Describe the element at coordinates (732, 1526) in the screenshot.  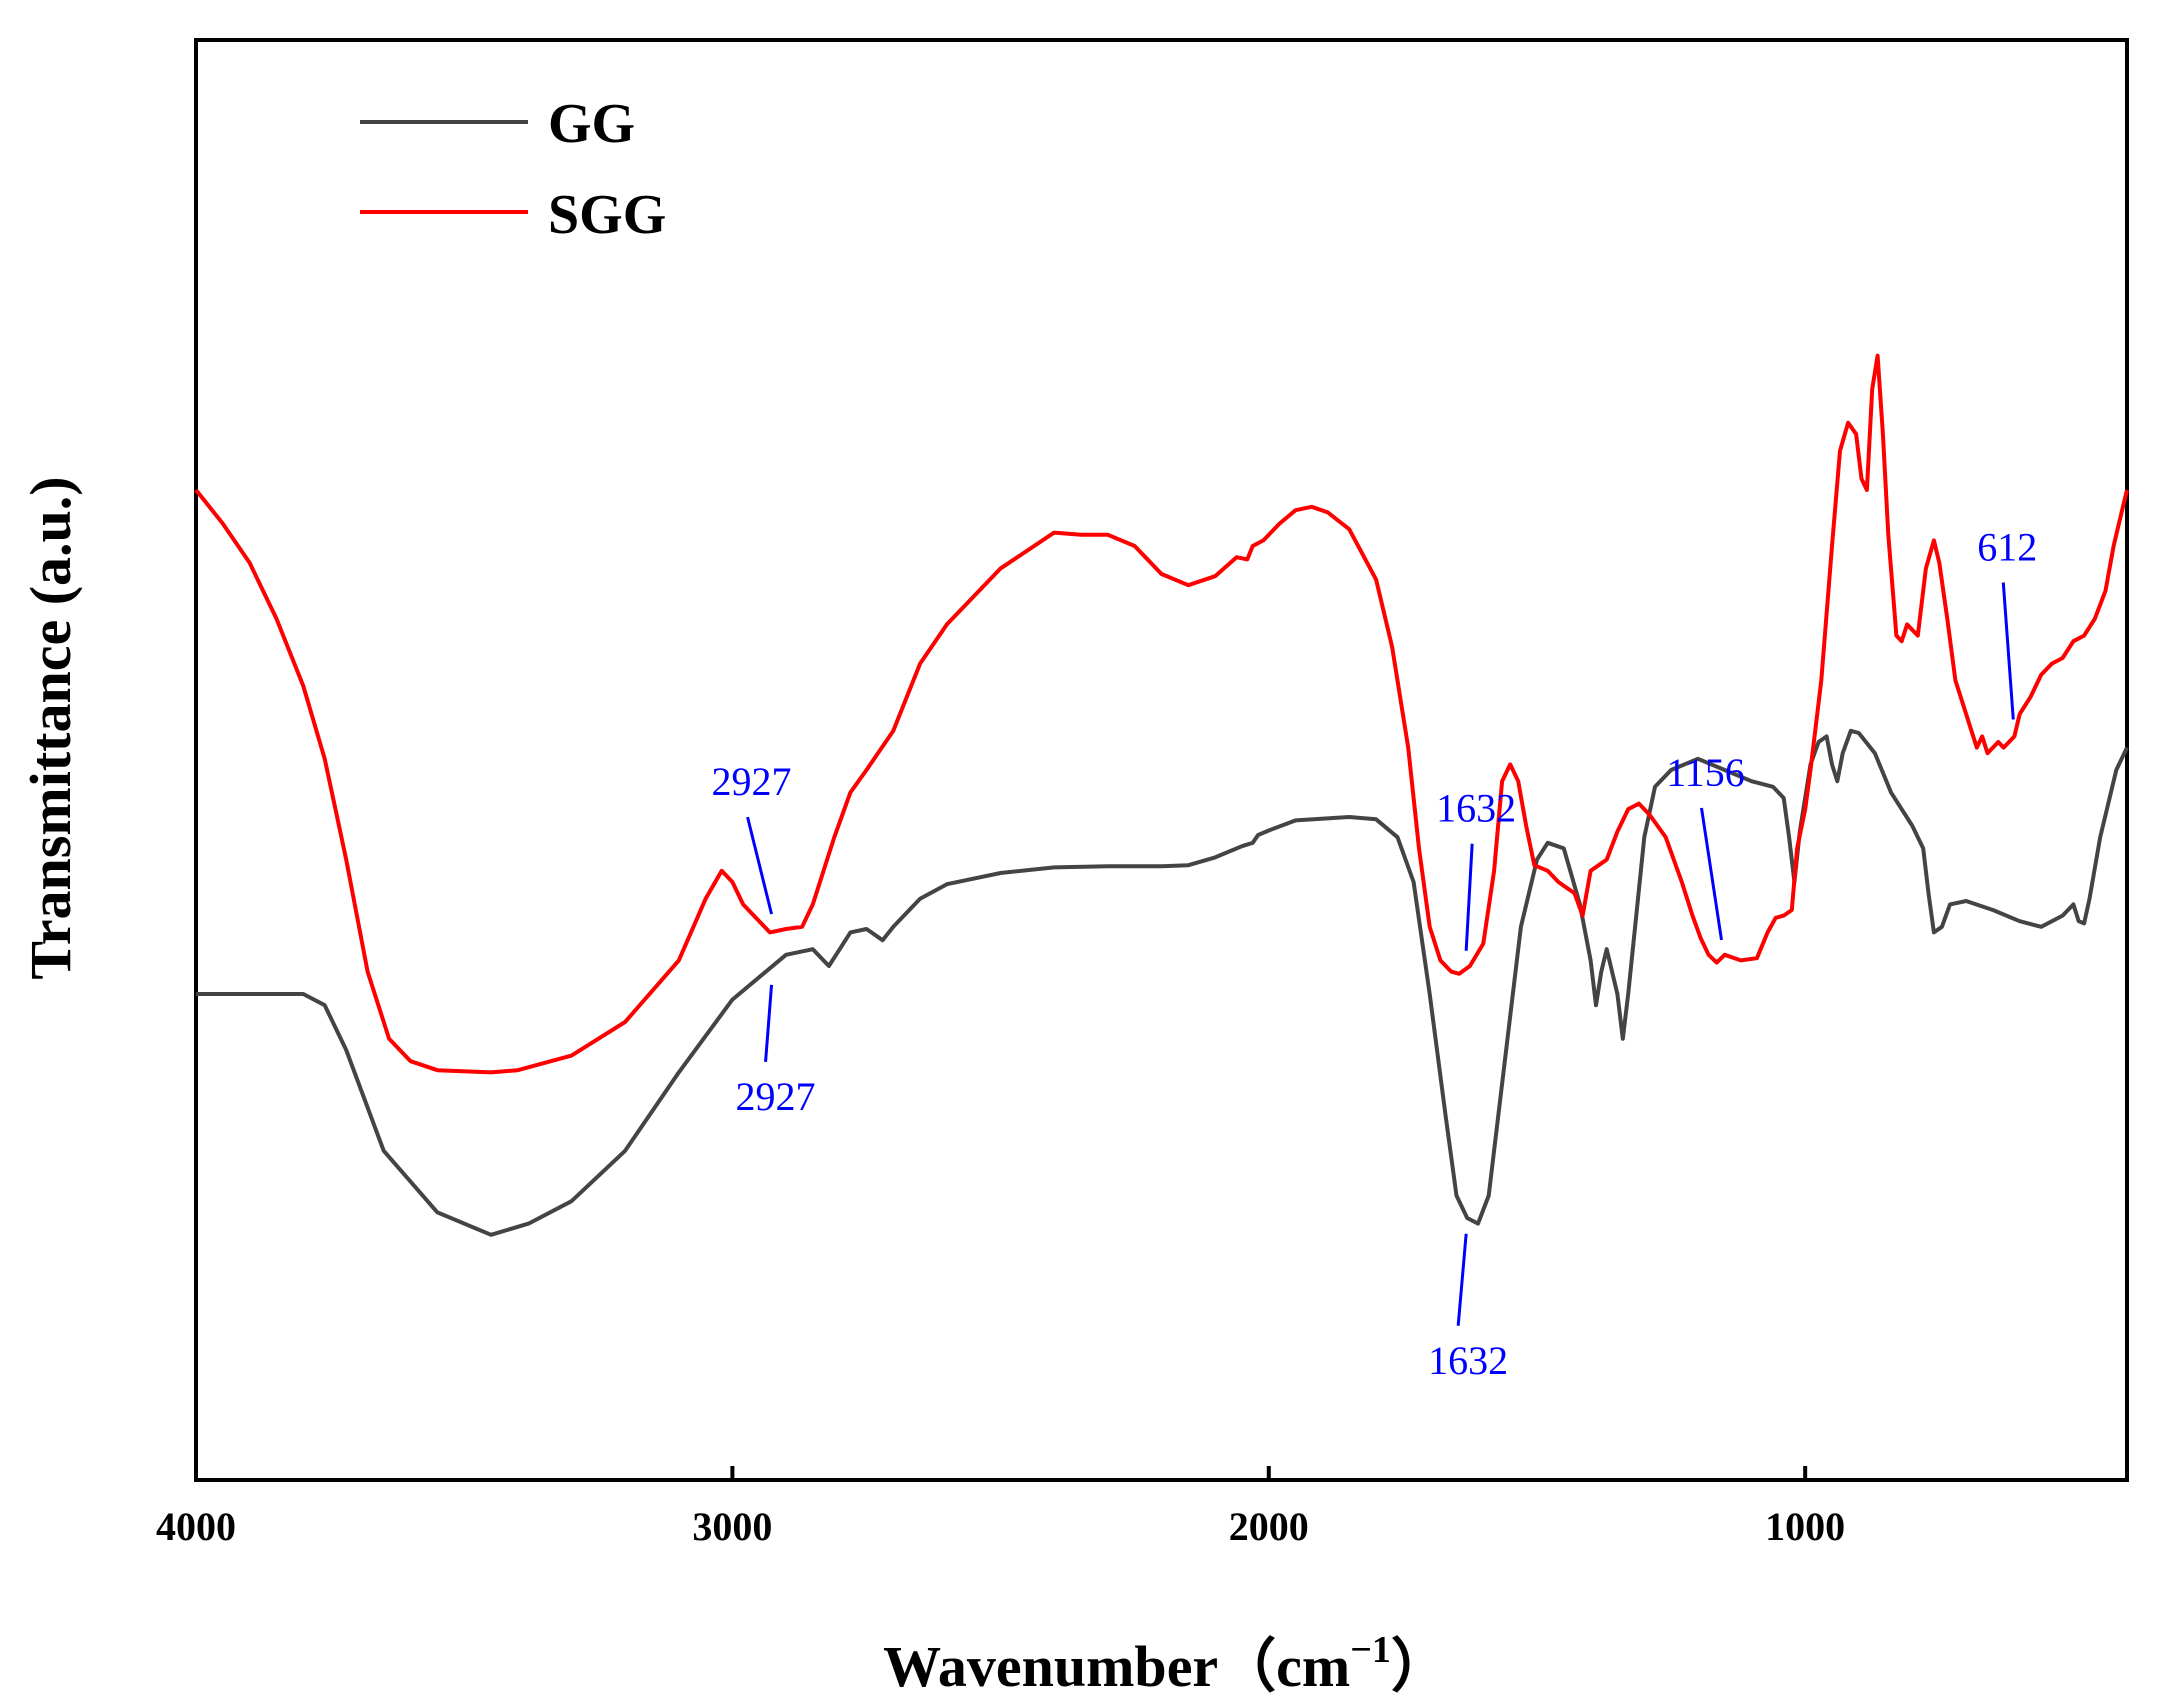
I see `x-tick-label: 3000` at that location.